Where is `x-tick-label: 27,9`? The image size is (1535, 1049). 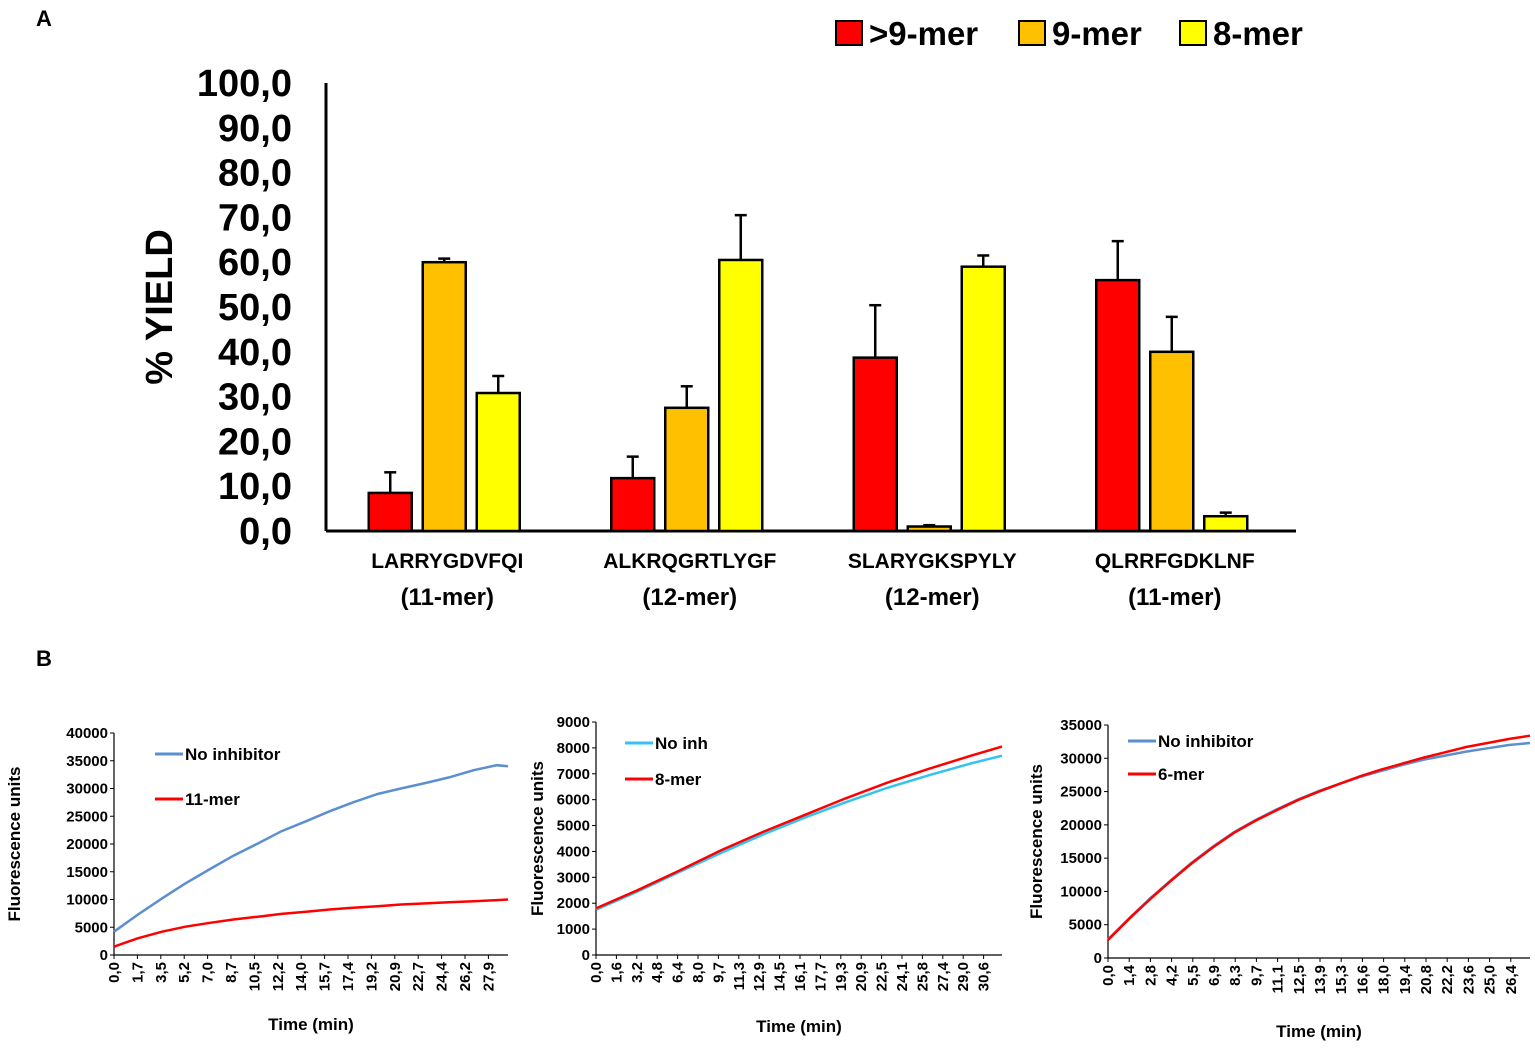 x-tick-label: 27,9 is located at coordinates (488, 976).